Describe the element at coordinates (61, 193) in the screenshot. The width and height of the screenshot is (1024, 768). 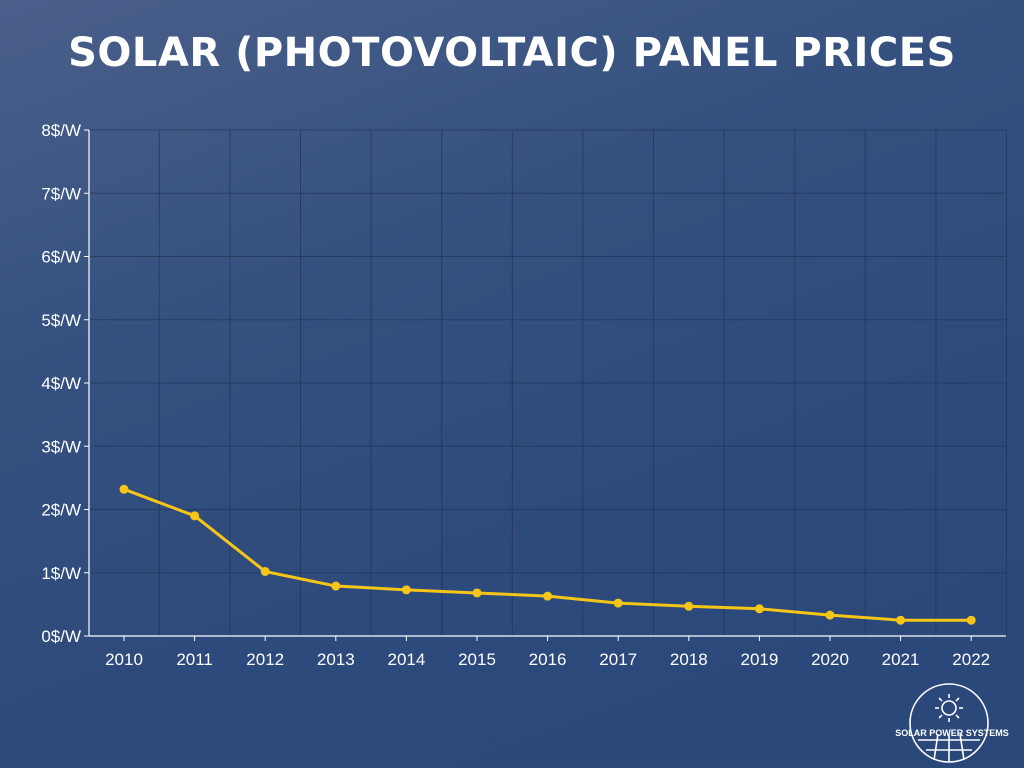
I see `y-tick-label: 7$/W` at that location.